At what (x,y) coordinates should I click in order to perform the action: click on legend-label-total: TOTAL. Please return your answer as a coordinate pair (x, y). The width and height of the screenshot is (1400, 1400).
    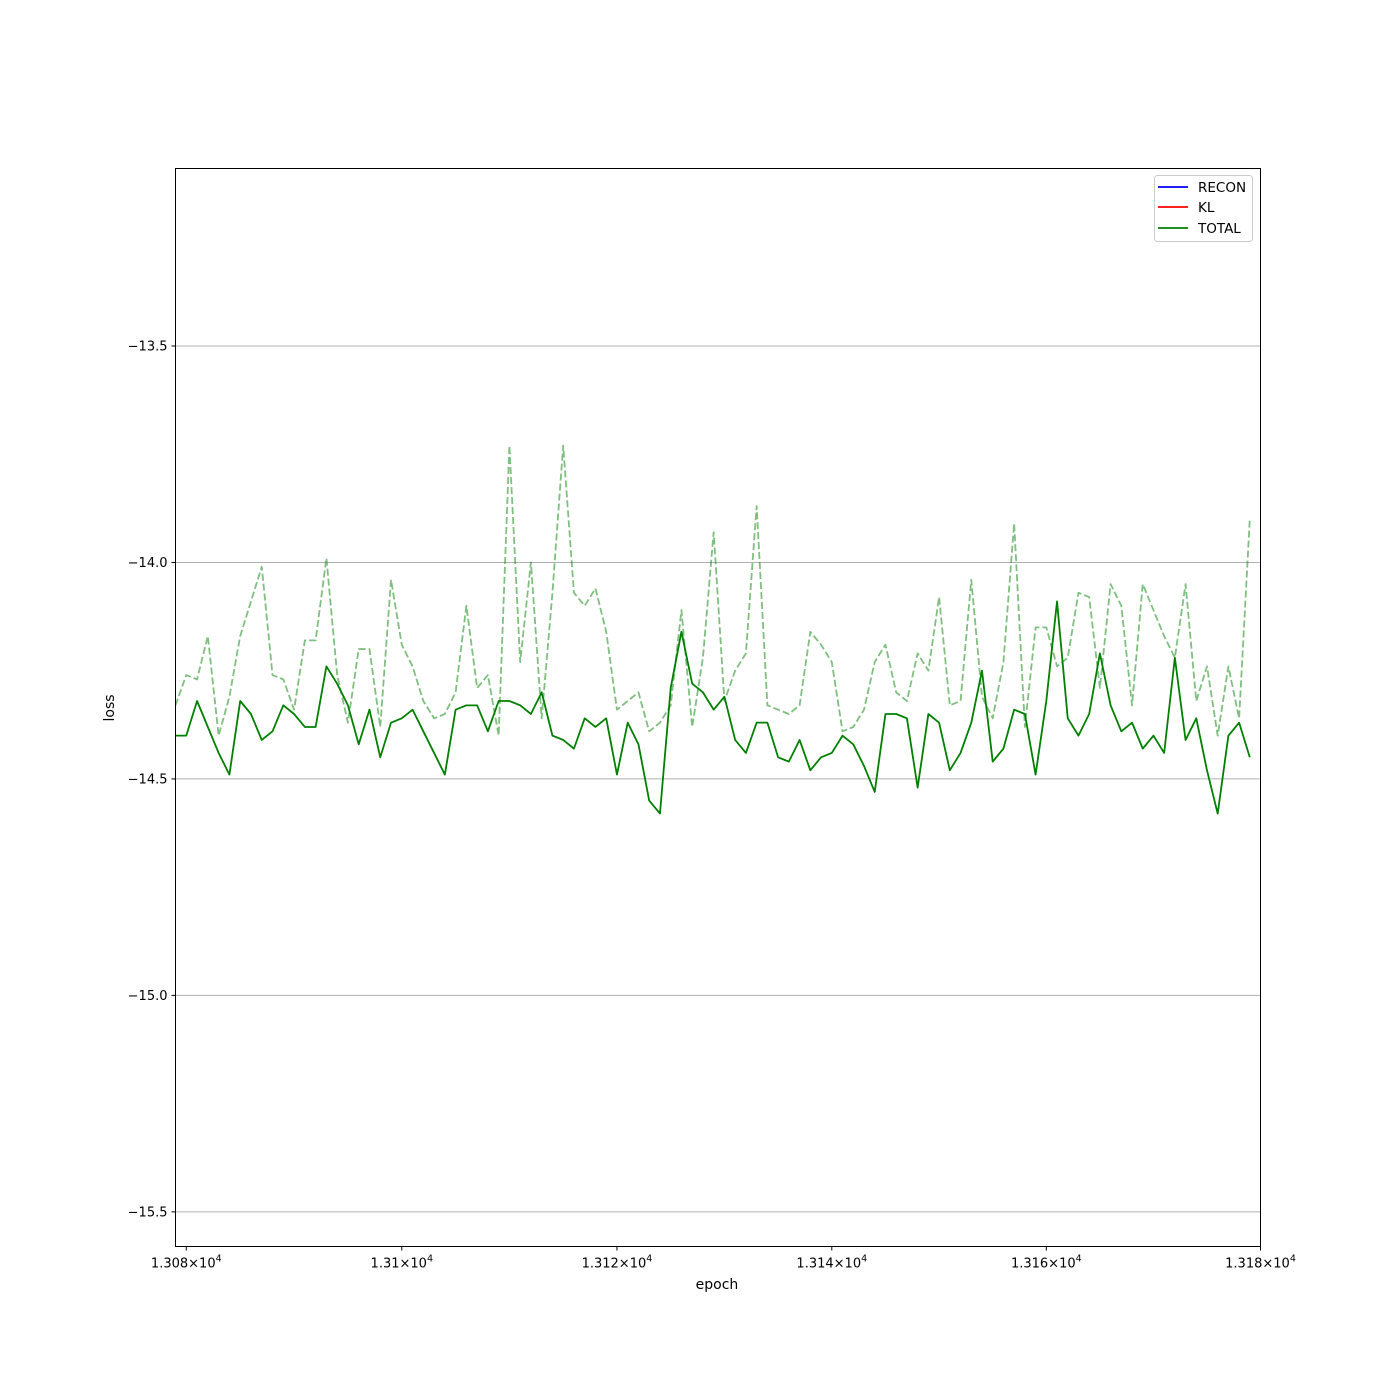
    Looking at the image, I should click on (1219, 229).